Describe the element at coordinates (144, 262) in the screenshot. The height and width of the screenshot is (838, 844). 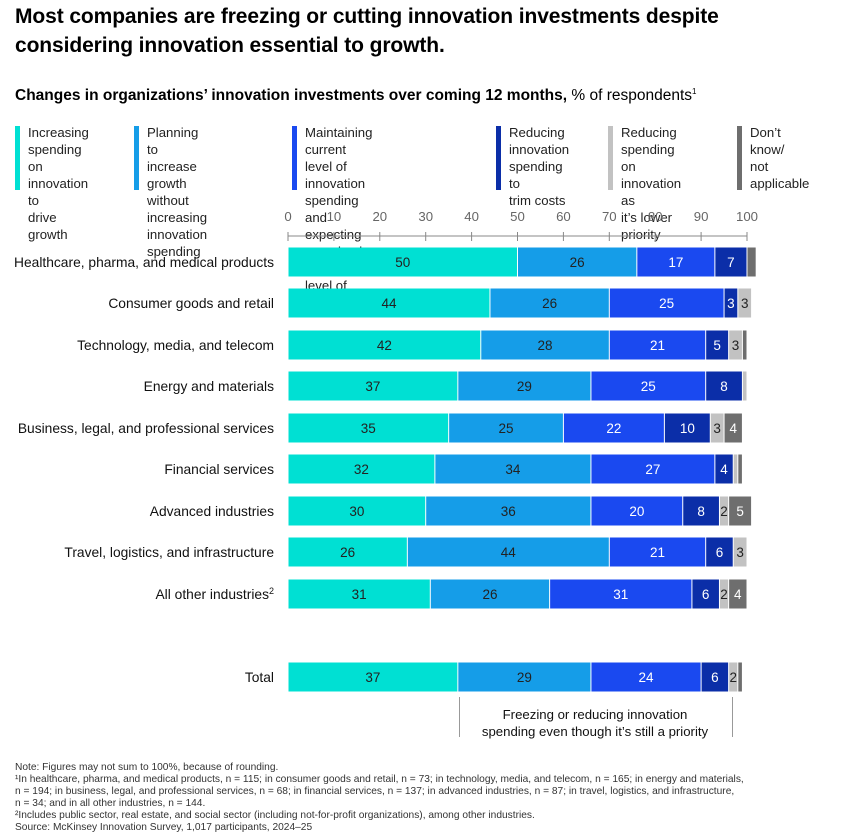
I see `category-label: Healthcare, pharma, and medical products` at that location.